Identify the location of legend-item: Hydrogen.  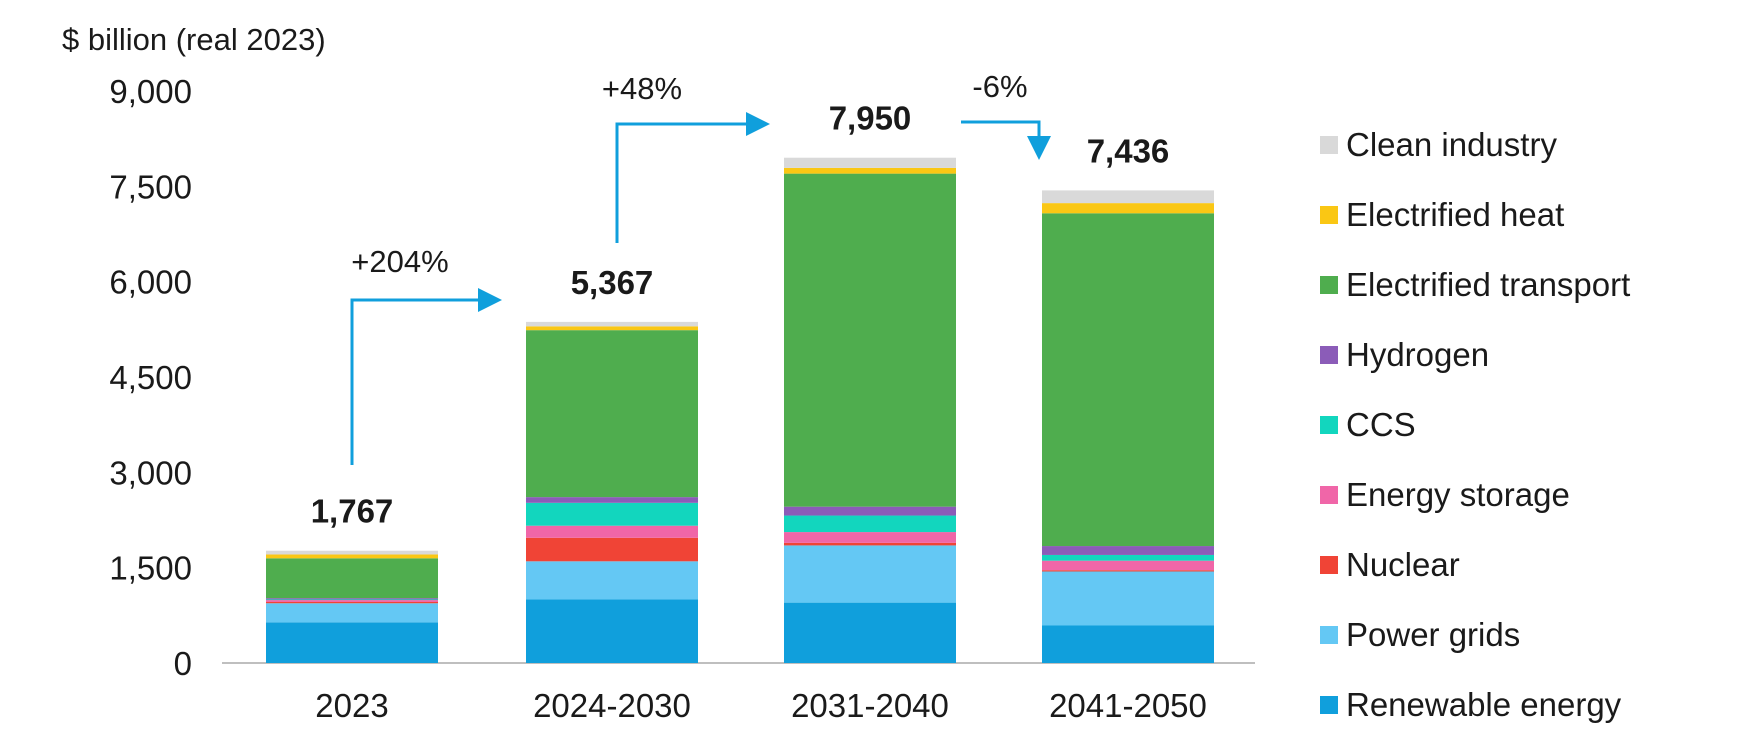
(1520, 355).